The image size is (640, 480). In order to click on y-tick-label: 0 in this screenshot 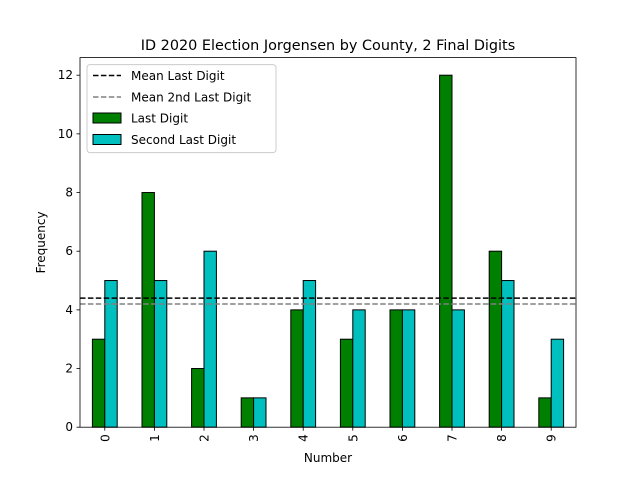, I will do `click(69, 427)`.